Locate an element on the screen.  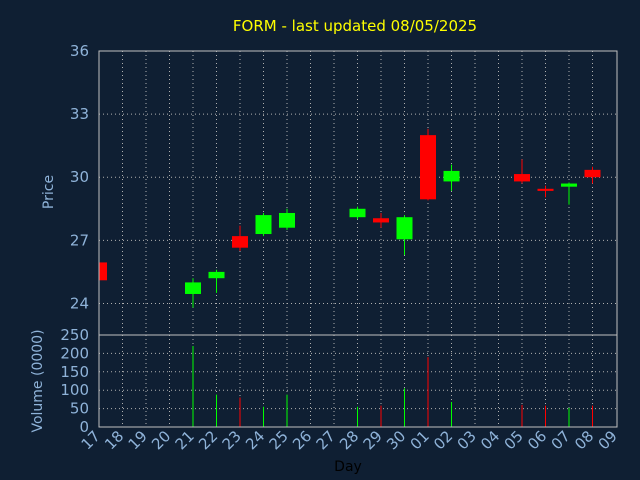
price-axis-label: Price is located at coordinates (49, 192).